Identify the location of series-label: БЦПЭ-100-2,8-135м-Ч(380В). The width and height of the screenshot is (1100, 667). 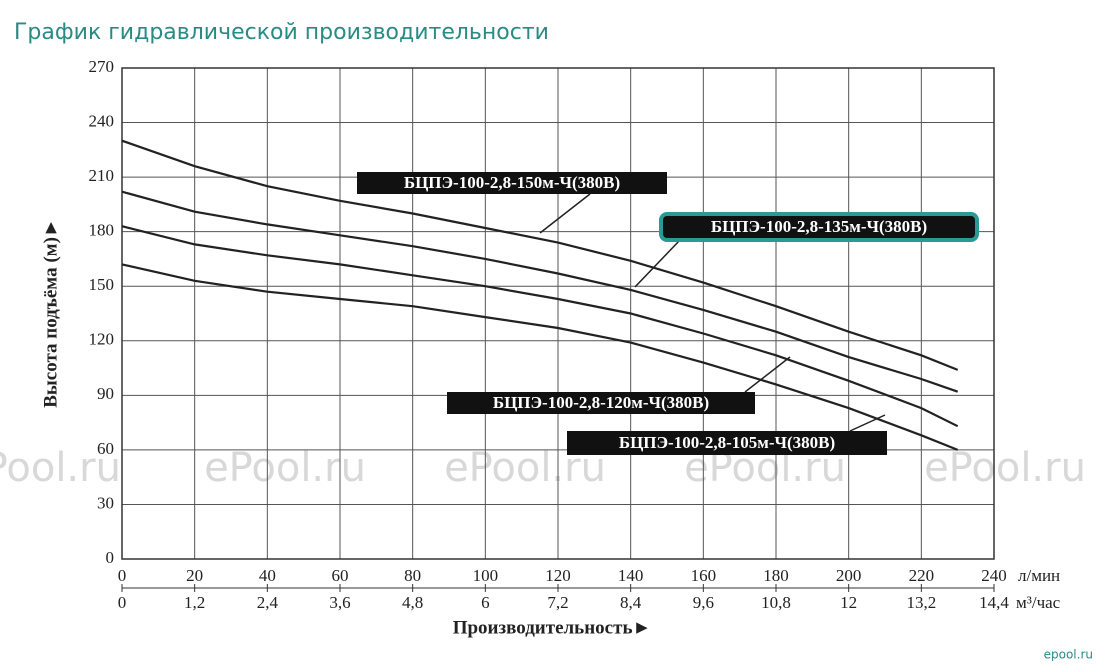
(819, 226).